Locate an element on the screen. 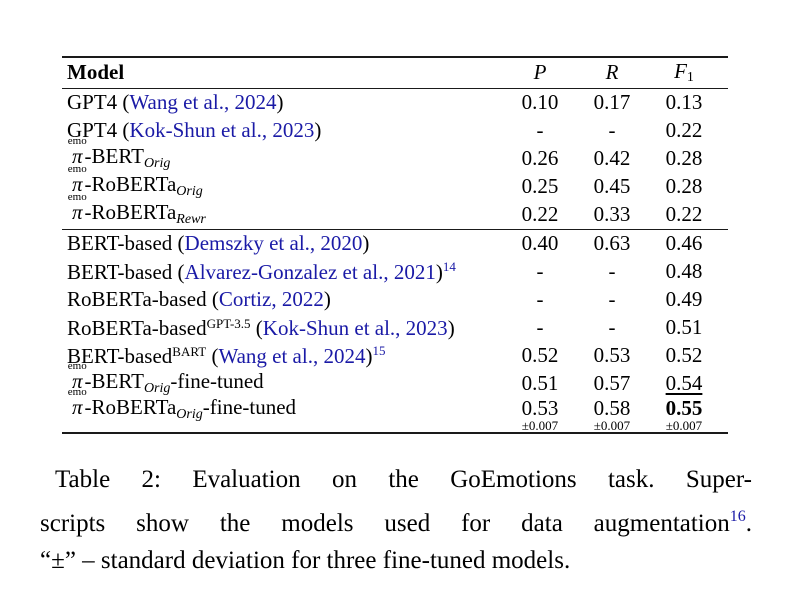 The image size is (790, 600). f1-cell: 0.13 is located at coordinates (688, 102).